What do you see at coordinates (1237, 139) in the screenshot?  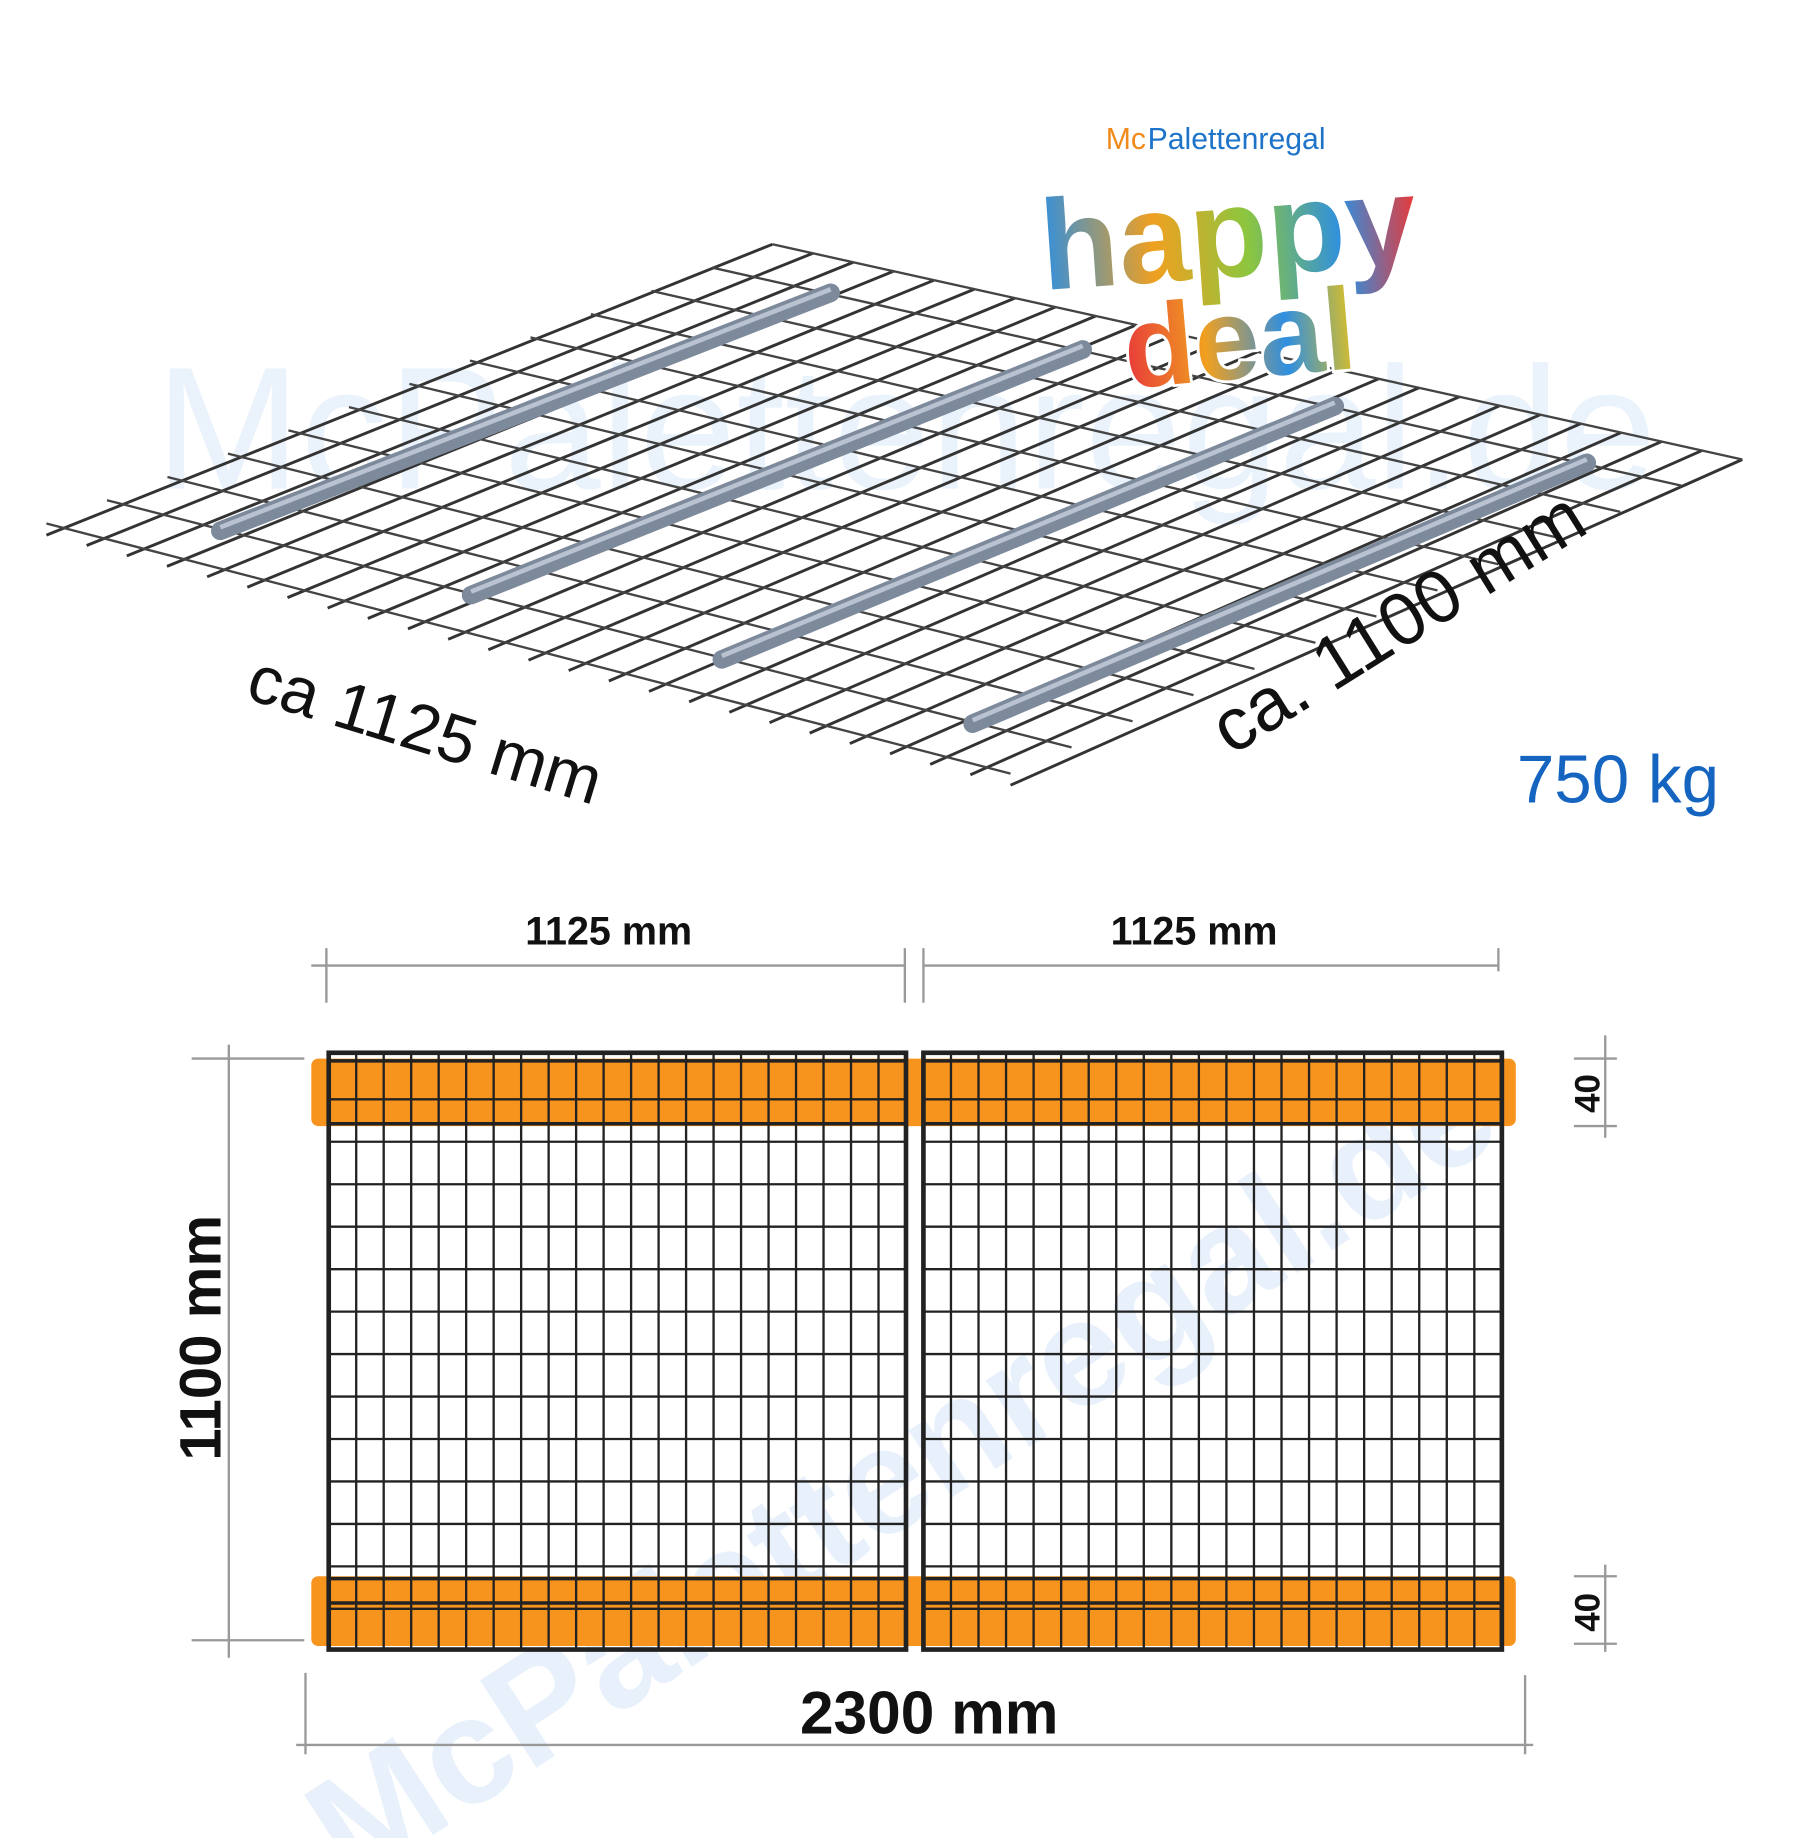 I see `logo-name: Palettenregal` at bounding box center [1237, 139].